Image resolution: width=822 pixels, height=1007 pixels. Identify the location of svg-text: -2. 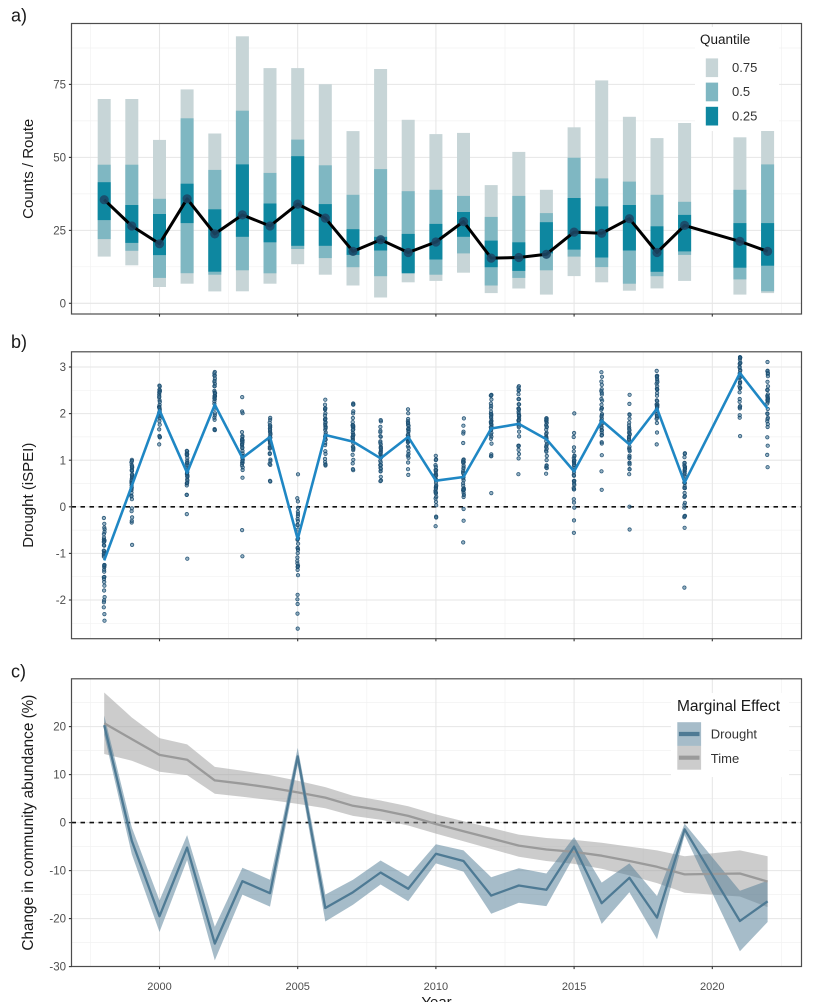
(61, 601).